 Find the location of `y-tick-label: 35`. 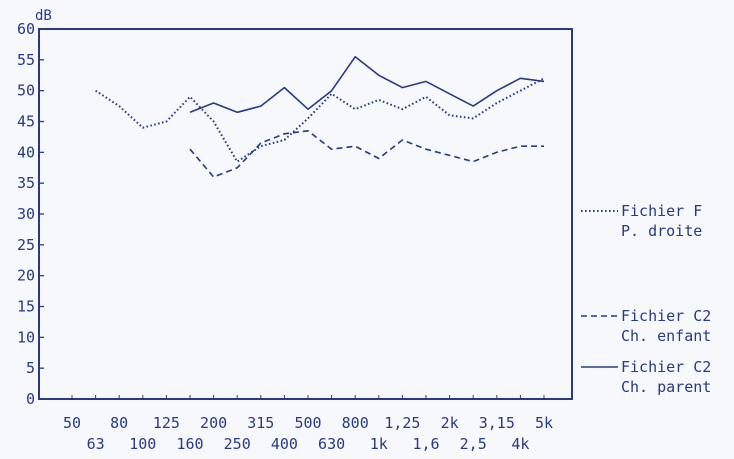

y-tick-label: 35 is located at coordinates (26, 183).